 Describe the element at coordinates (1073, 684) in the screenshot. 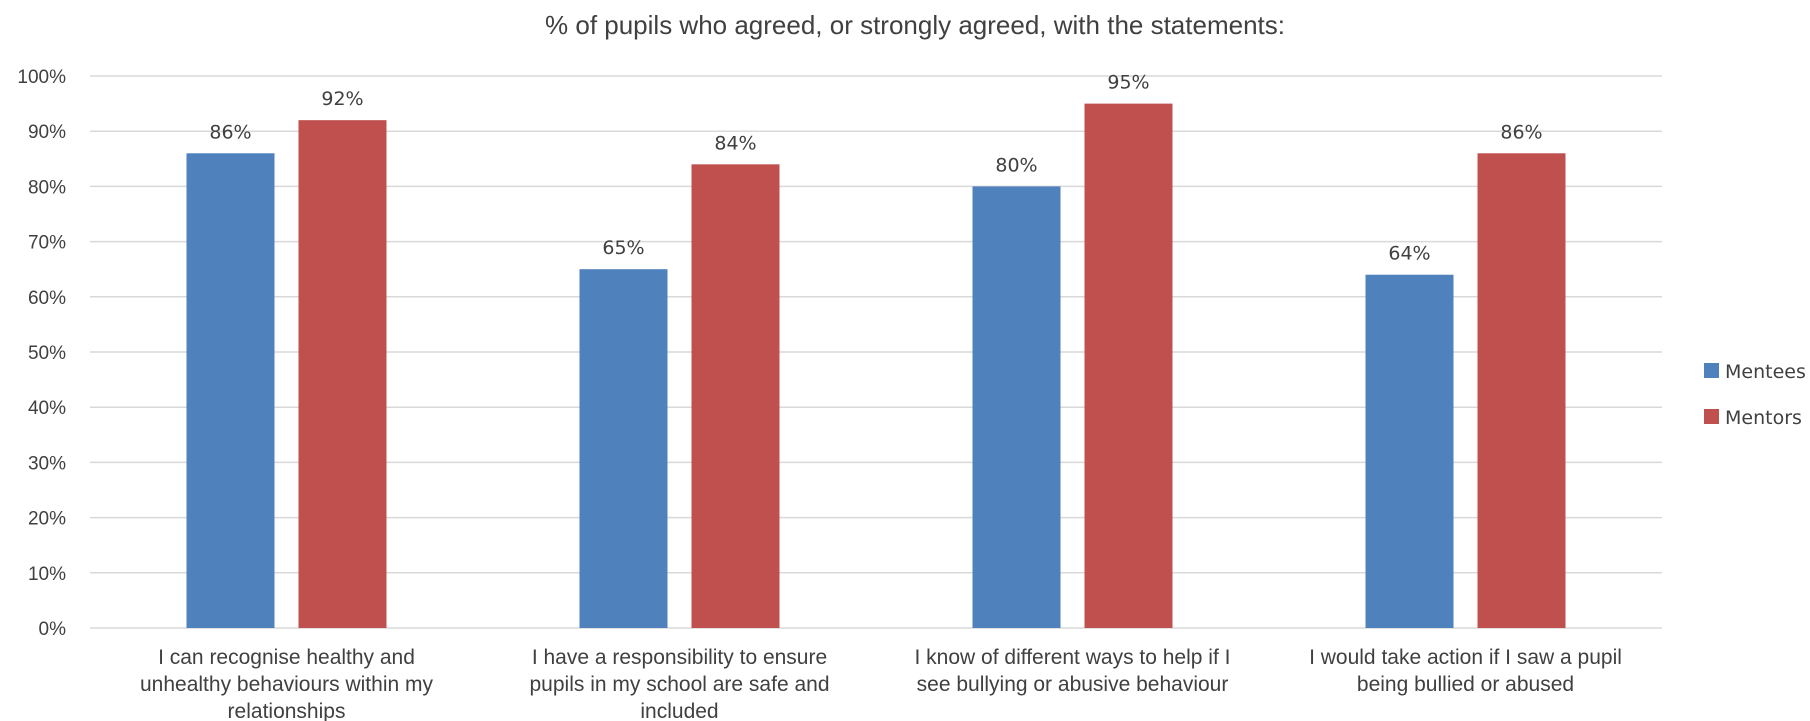

I see `x-tick-label-line: see bullying or abusive behaviour` at that location.